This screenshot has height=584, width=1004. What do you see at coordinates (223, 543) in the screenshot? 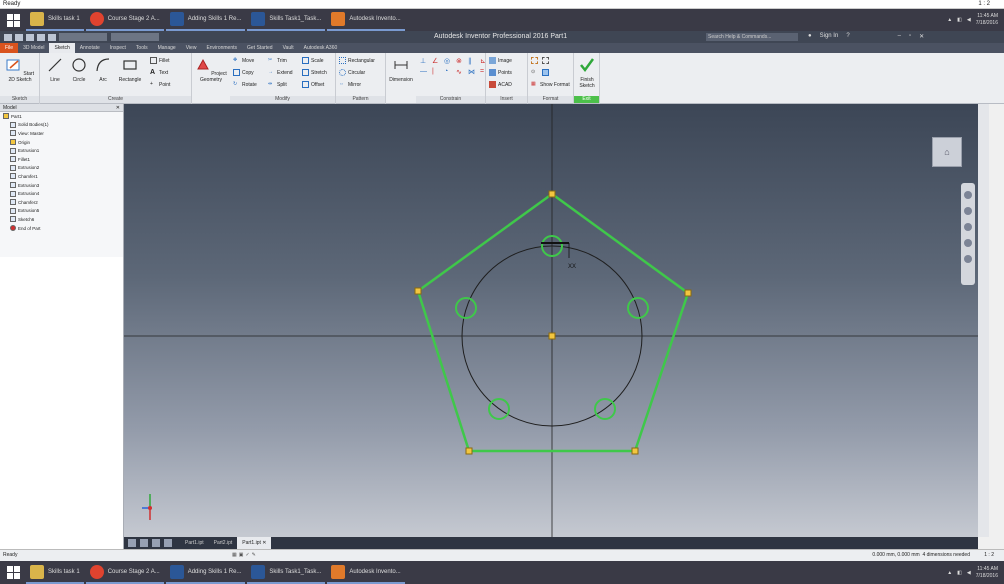
I see `doc-tab-part2: Part2.ipt` at bounding box center [223, 543].